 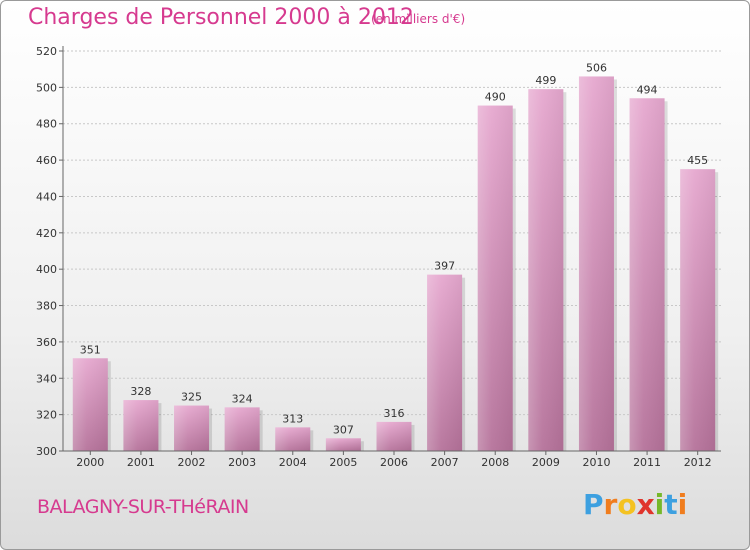 What do you see at coordinates (418, 19) in the screenshot?
I see `chart-subtitle: (en milliers d'€)` at bounding box center [418, 19].